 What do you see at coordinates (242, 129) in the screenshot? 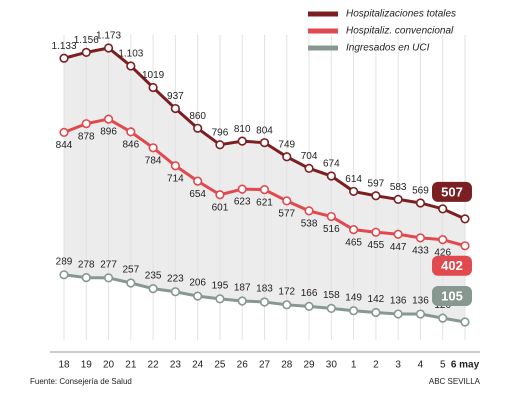
I see `value-label: 810` at bounding box center [242, 129].